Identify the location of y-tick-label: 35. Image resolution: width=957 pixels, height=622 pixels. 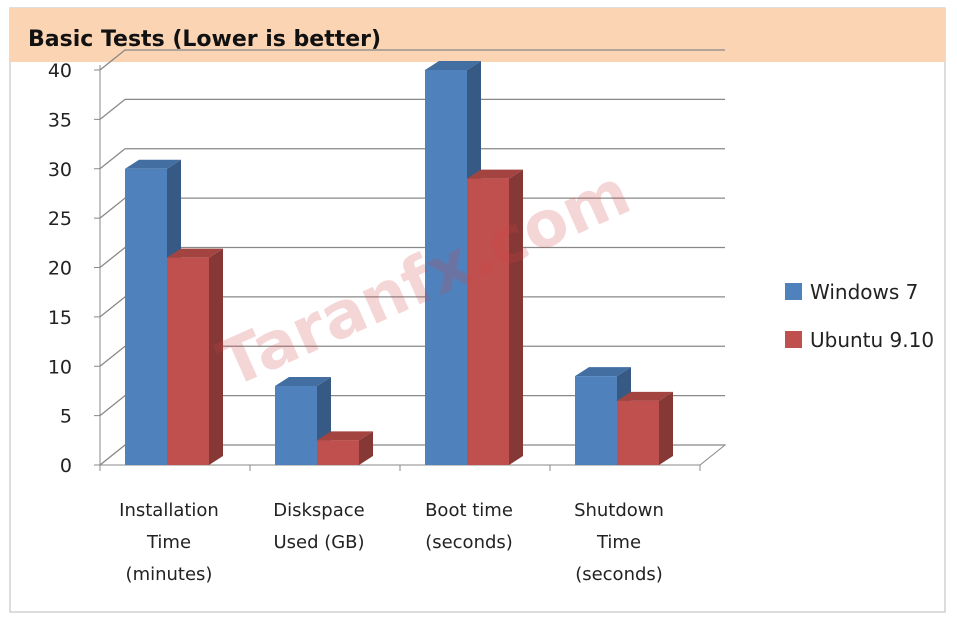
(60, 120).